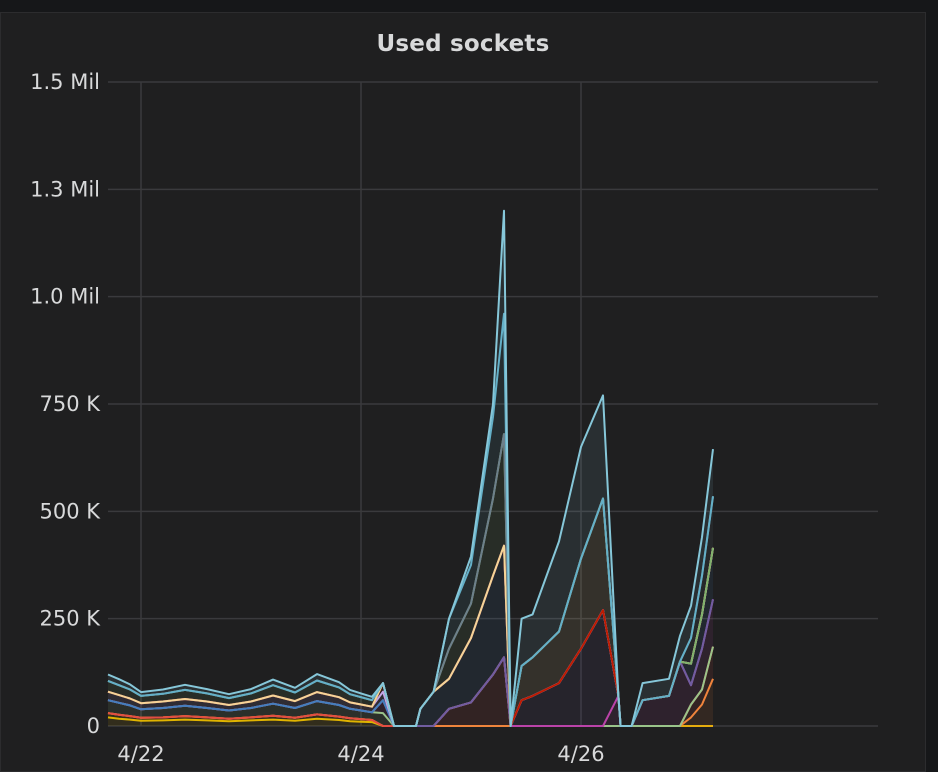 This screenshot has width=938, height=772. I want to click on panel-title: Used sockets, so click(463, 44).